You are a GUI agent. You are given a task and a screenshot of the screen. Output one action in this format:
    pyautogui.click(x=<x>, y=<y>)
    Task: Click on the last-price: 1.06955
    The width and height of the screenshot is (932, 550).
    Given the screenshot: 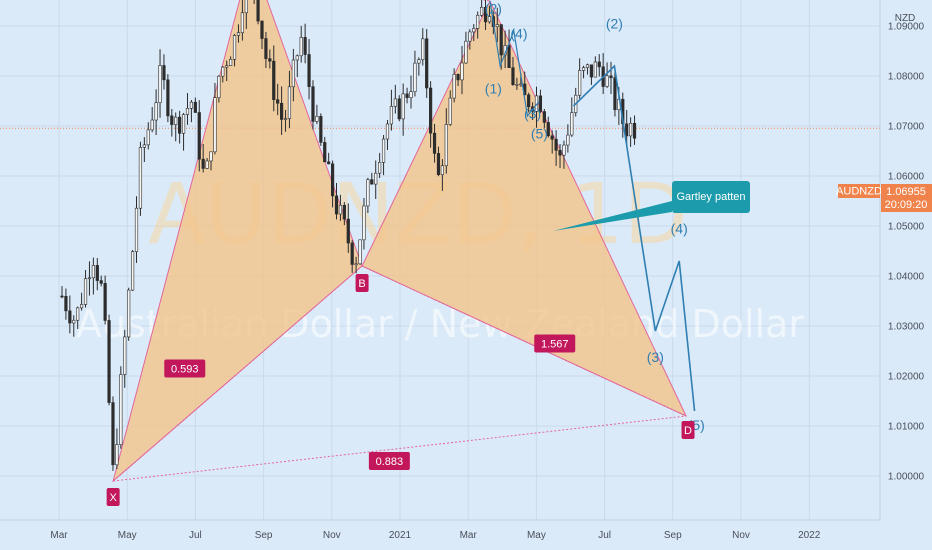 What is the action you would take?
    pyautogui.click(x=906, y=192)
    